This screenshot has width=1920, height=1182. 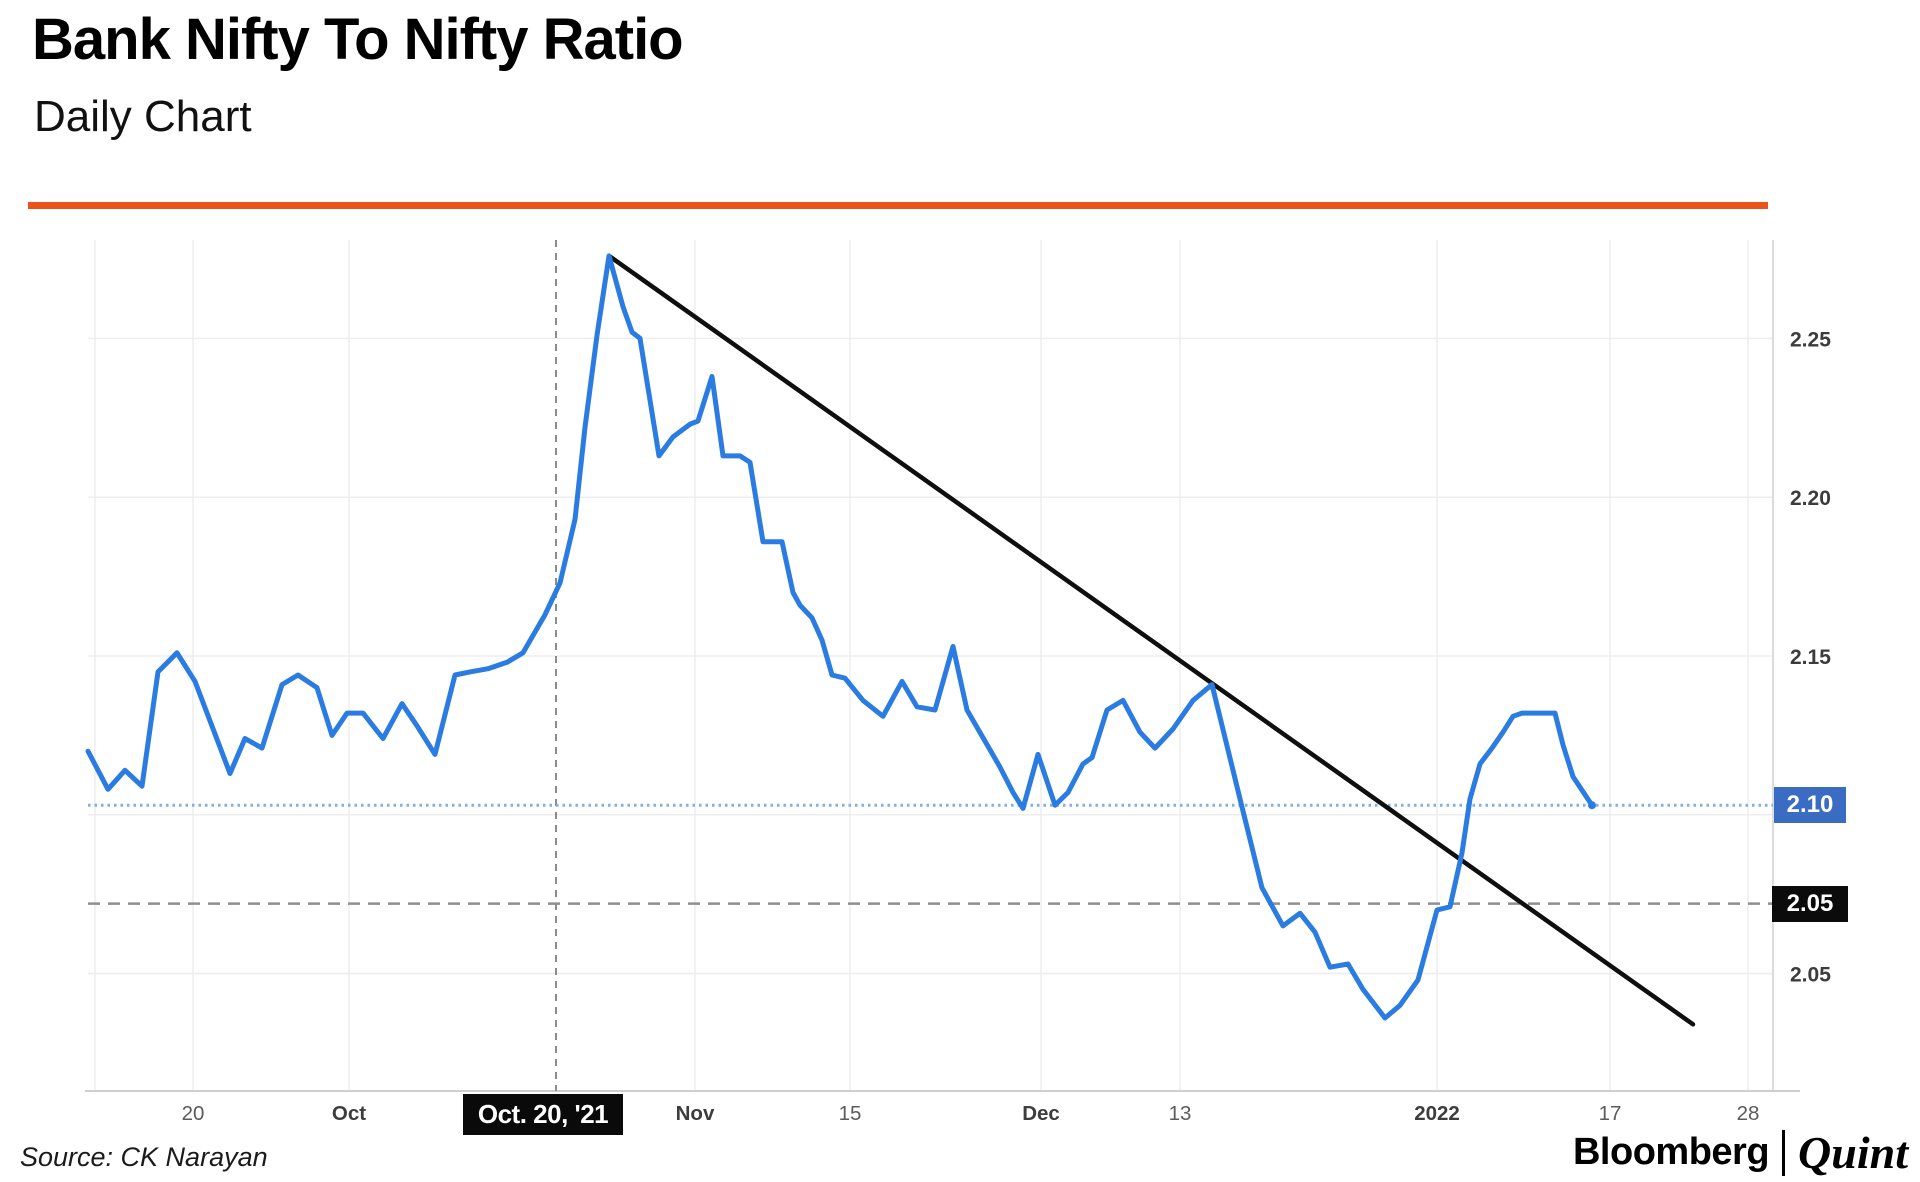 What do you see at coordinates (1810, 339) in the screenshot?
I see `y-tick-label: 2.25` at bounding box center [1810, 339].